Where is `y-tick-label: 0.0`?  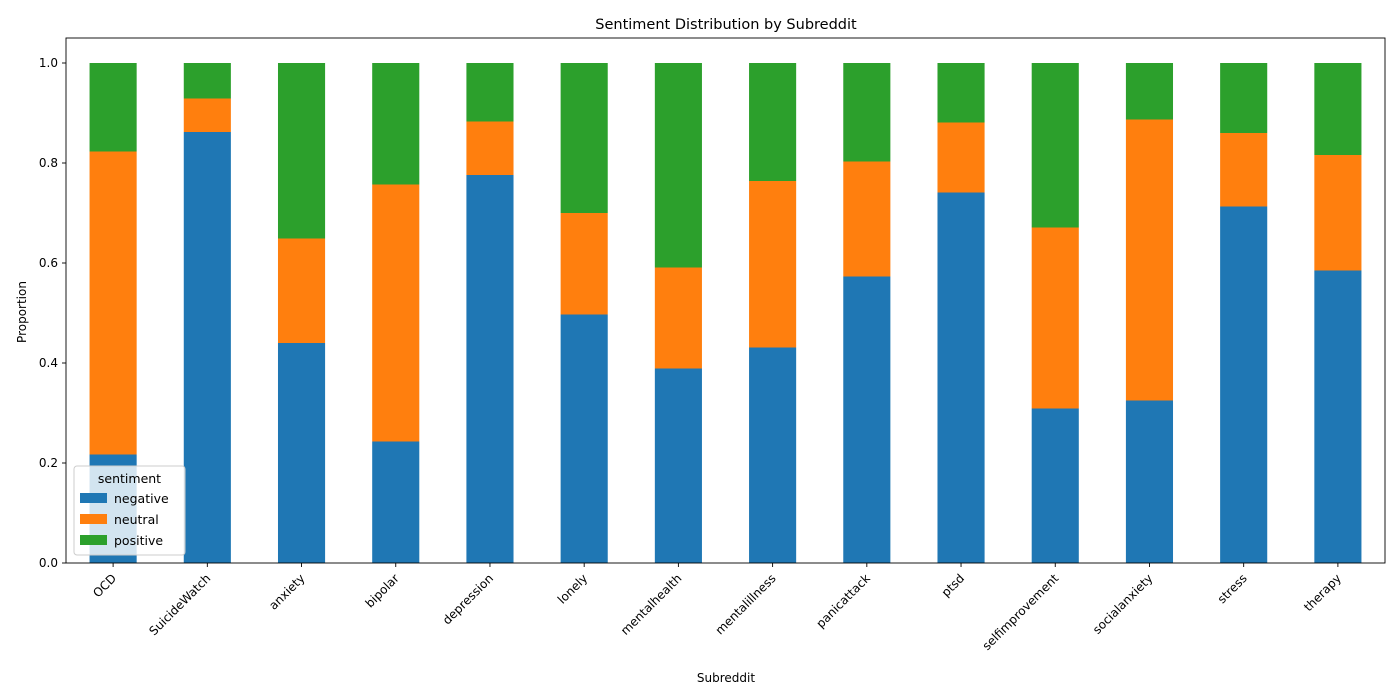 y-tick-label: 0.0 is located at coordinates (48, 563).